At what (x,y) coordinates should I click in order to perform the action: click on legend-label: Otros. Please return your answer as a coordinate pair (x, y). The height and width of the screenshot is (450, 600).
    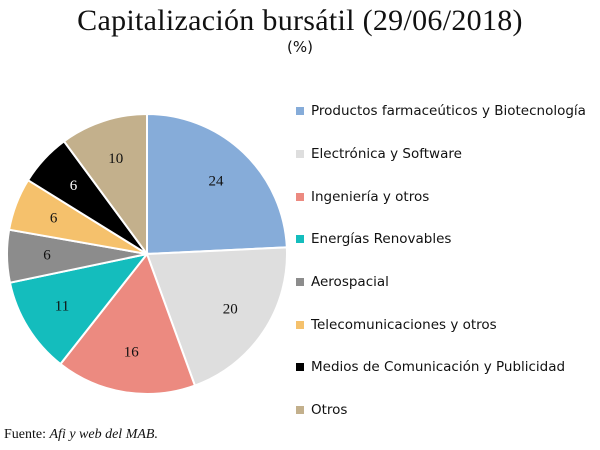
    Looking at the image, I should click on (329, 410).